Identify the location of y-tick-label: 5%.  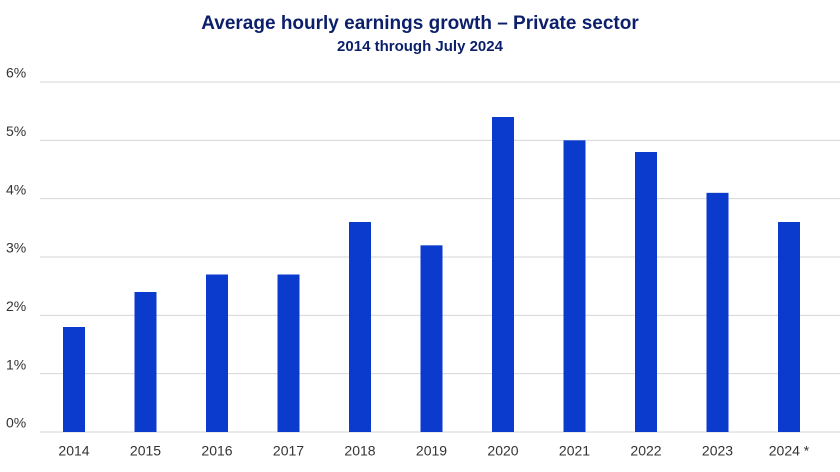
(16, 131).